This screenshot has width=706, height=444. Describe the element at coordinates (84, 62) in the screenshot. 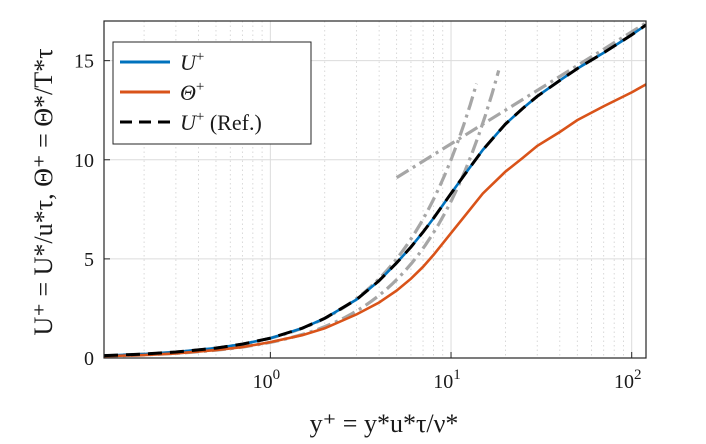

I see `y-tick-label: 15` at that location.